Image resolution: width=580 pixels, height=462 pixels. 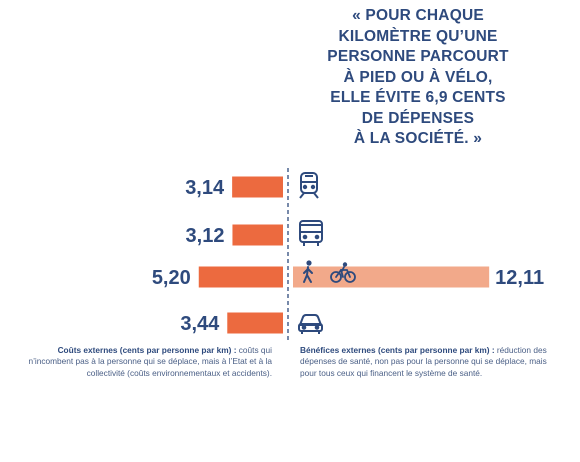 I want to click on cost-value-label: 3,14, so click(x=205, y=188).